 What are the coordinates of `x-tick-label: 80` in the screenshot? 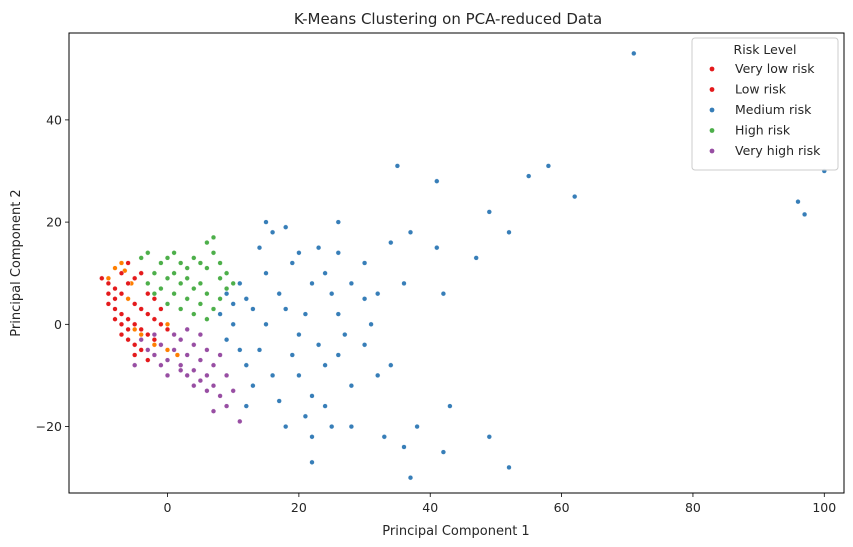 It's located at (693, 507).